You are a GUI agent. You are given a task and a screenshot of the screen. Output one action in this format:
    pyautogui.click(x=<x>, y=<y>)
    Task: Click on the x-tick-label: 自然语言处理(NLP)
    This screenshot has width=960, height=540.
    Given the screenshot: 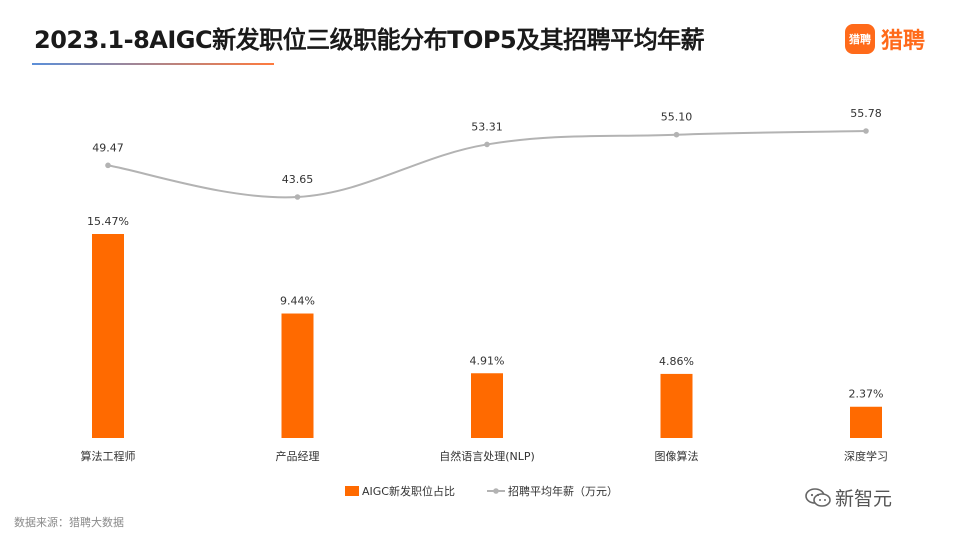 What is the action you would take?
    pyautogui.click(x=487, y=456)
    